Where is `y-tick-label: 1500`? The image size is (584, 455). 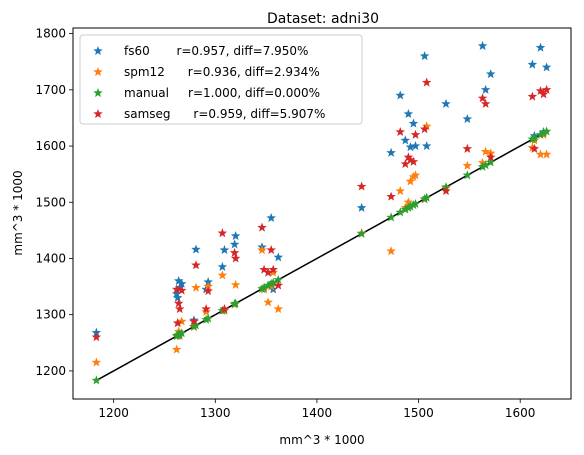
y-tick-label: 1500 is located at coordinates (50, 202).